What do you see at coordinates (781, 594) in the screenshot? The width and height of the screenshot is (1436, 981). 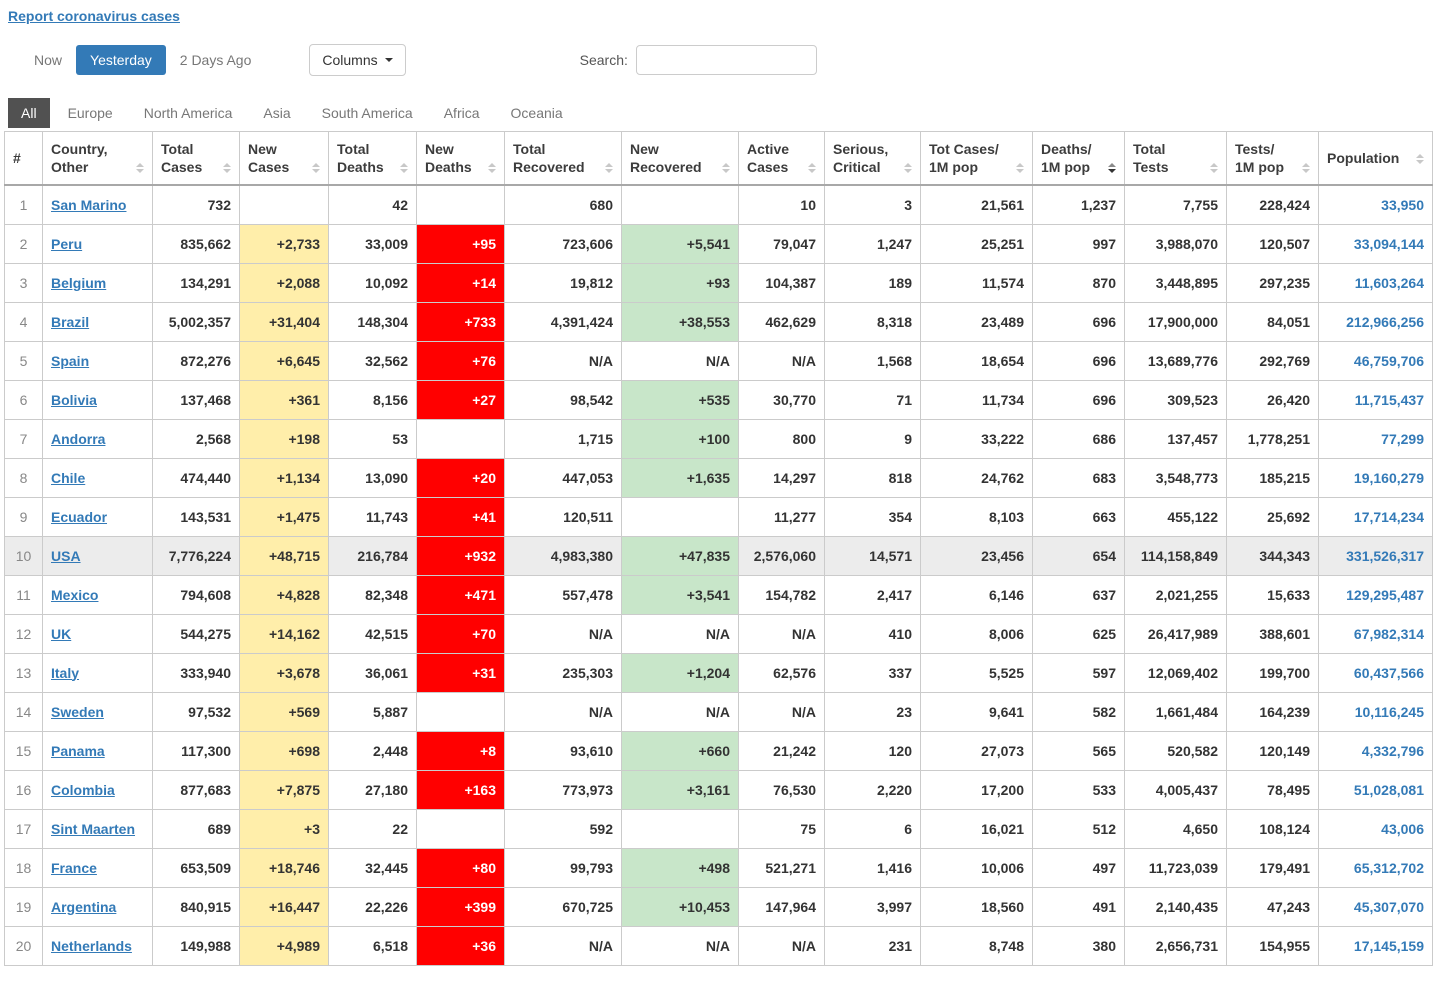 I see `active-cases-cell: 154,782` at bounding box center [781, 594].